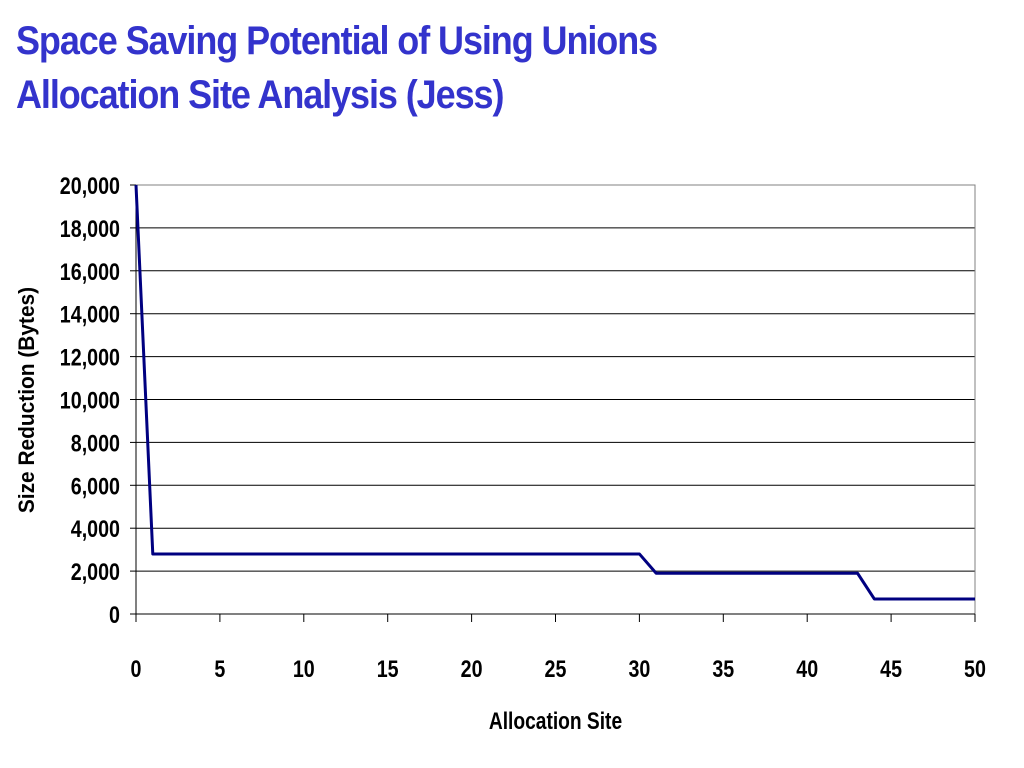 The height and width of the screenshot is (768, 1024). Describe the element at coordinates (136, 668) in the screenshot. I see `x-tick-label: 0` at that location.